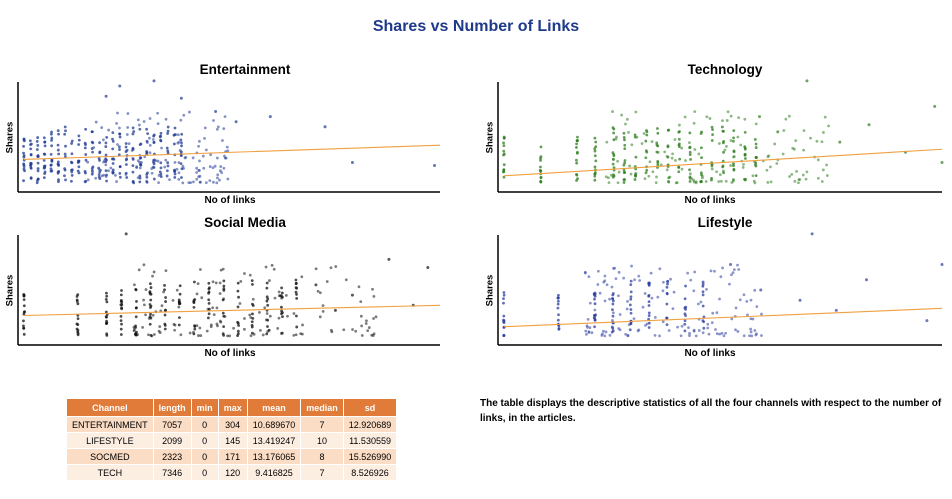 This screenshot has height=499, width=952. I want to click on panel-entertainment: Entertainment Shares No of links, so click(225, 135).